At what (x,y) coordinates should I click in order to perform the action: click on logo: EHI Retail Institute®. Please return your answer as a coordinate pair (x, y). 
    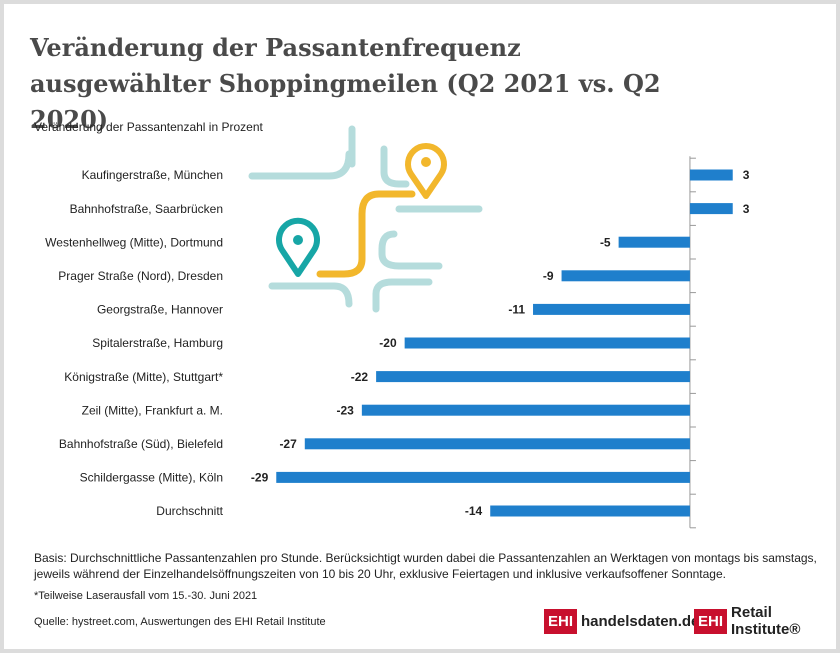
    Looking at the image, I should click on (765, 621).